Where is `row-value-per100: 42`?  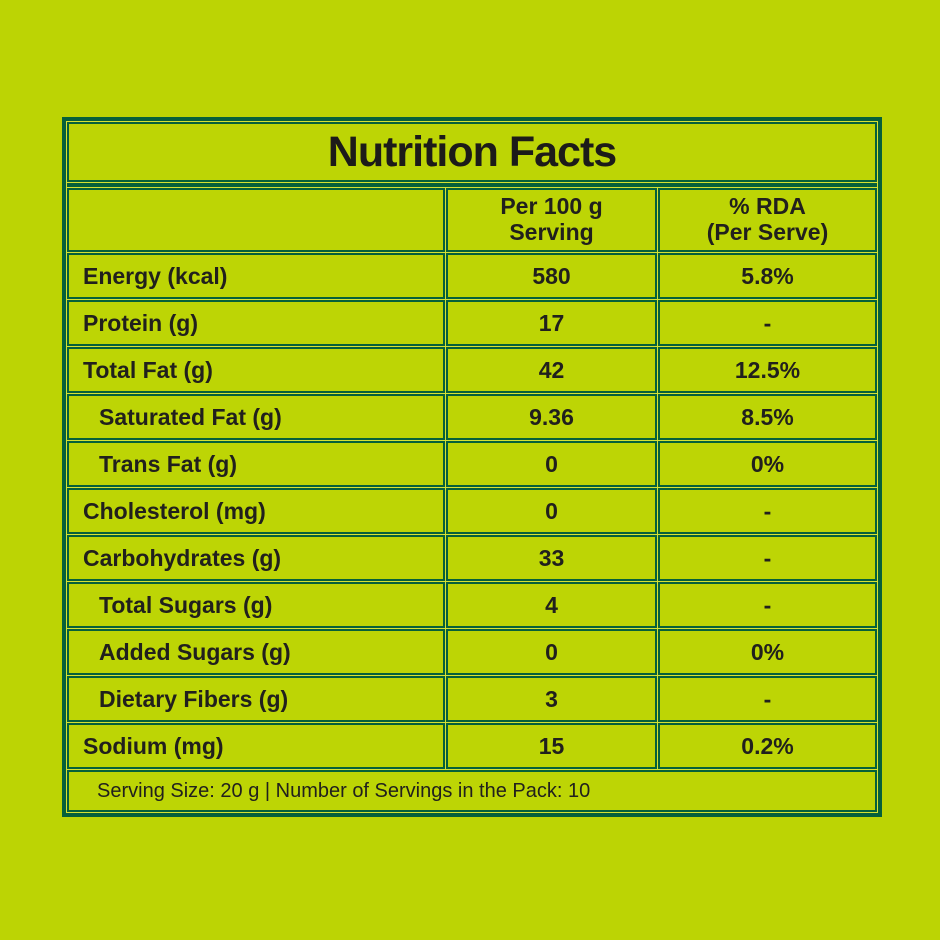
row-value-per100: 42 is located at coordinates (551, 370).